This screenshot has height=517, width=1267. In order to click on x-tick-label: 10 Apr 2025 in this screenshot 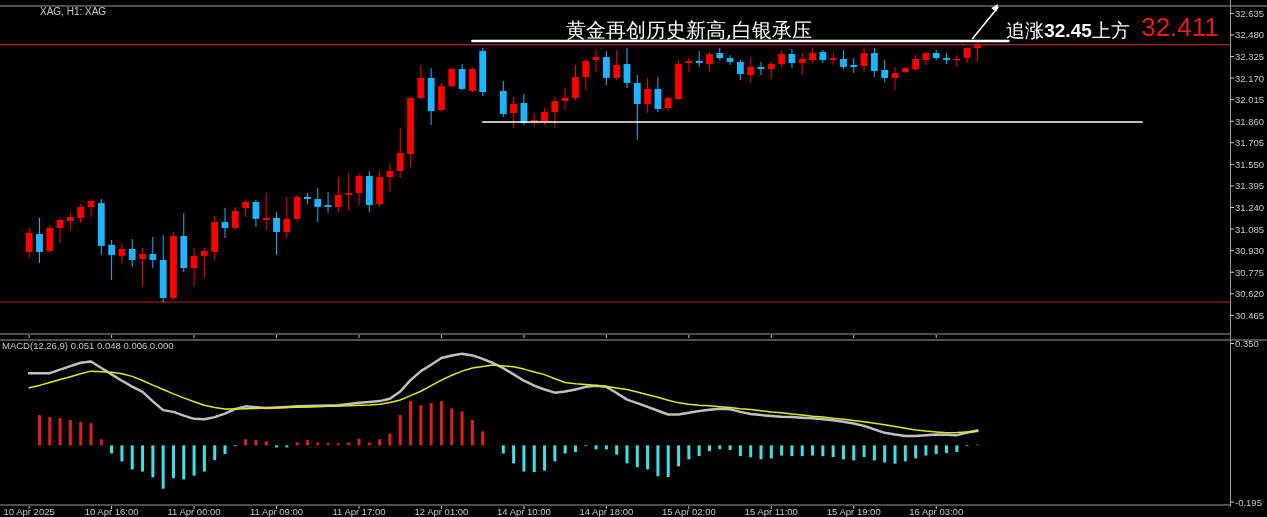, I will do `click(29, 511)`.